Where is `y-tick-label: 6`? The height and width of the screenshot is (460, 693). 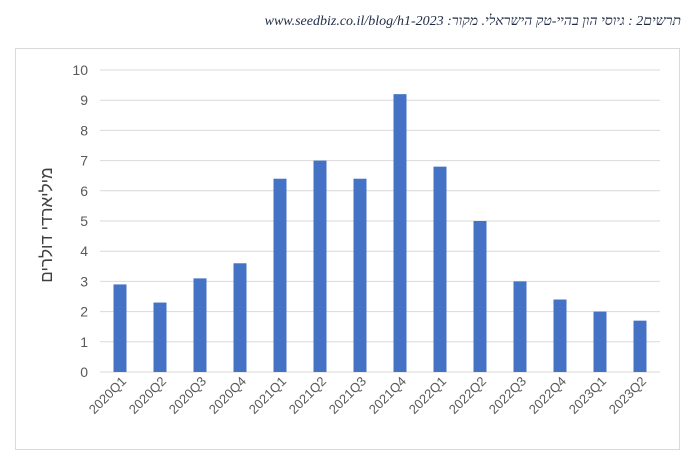
y-tick-label: 6 is located at coordinates (84, 191).